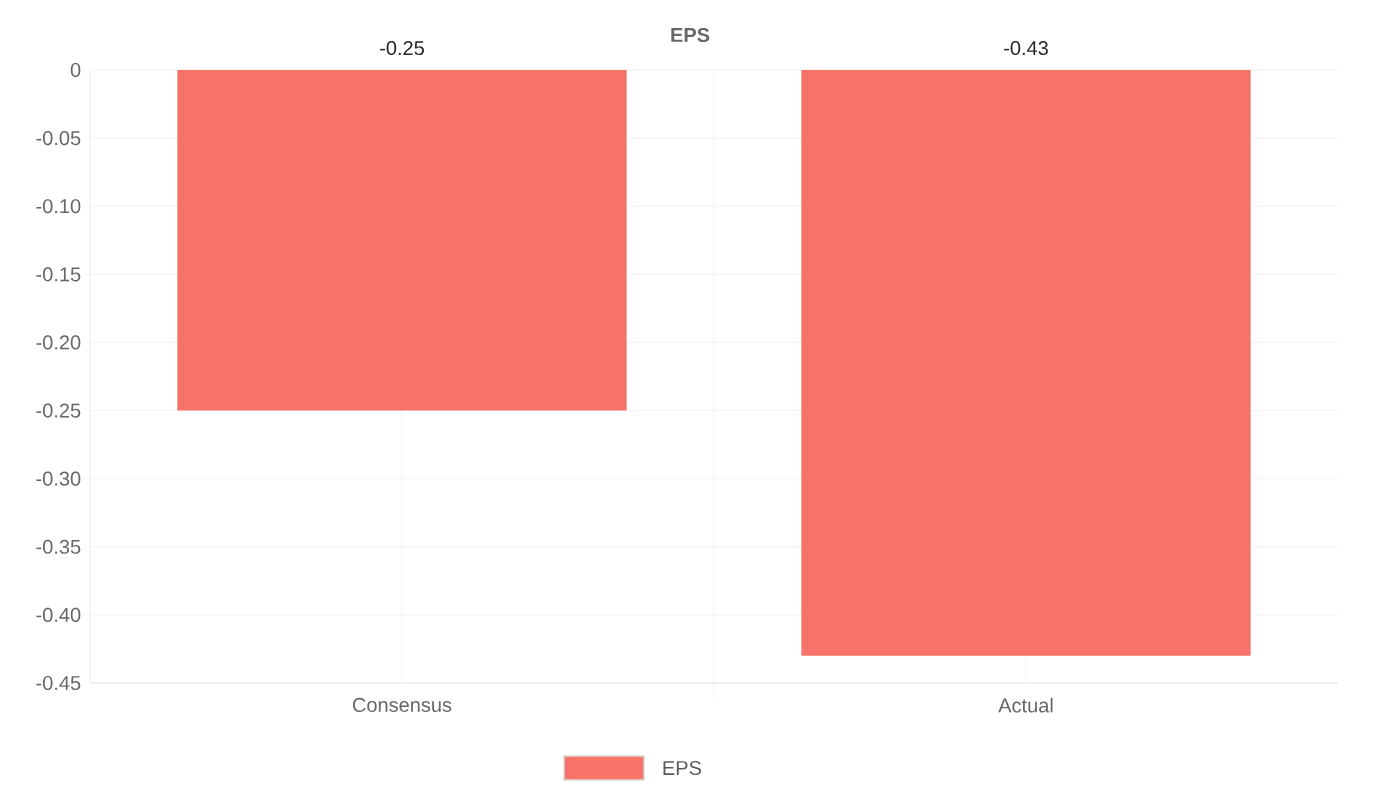 The image size is (1380, 800). I want to click on data-label: -0.25, so click(402, 48).